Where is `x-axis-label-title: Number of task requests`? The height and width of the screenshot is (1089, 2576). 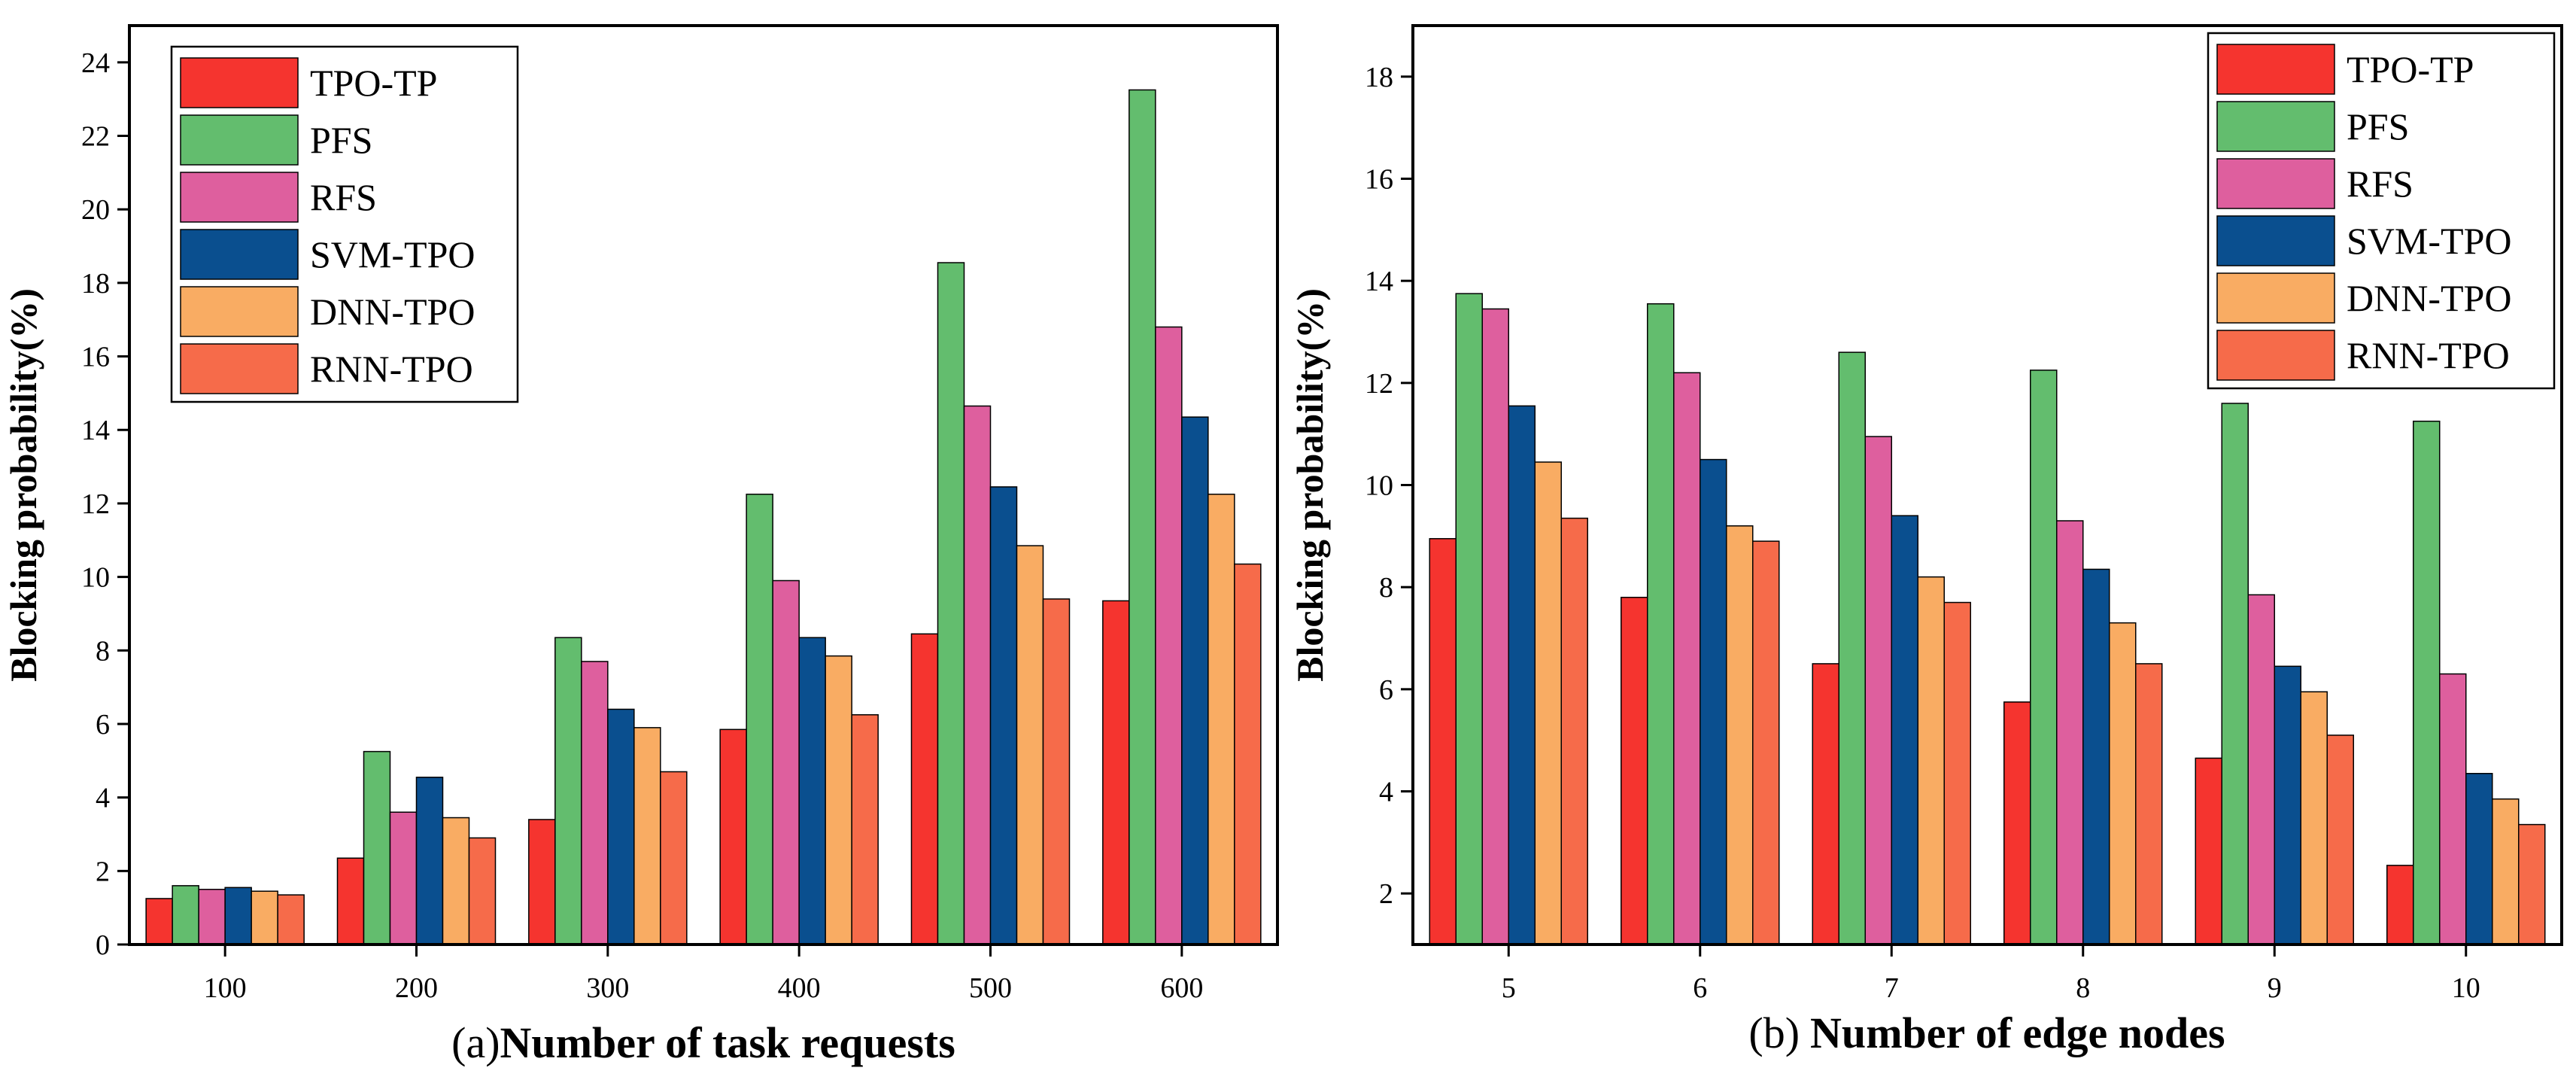
x-axis-label-title: Number of task requests is located at coordinates (728, 1042).